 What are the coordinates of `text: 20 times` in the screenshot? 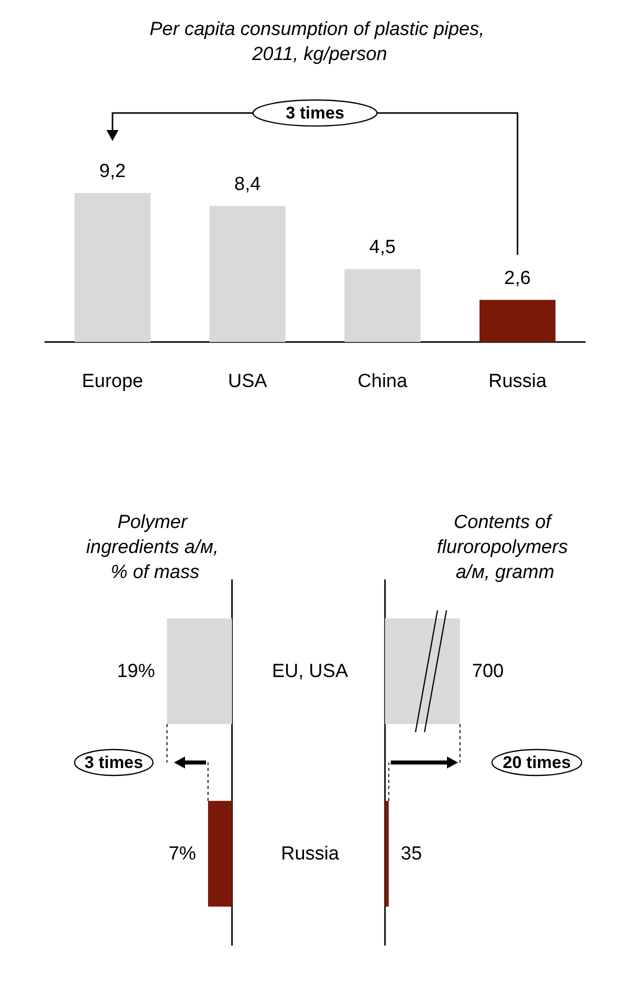 It's located at (536, 762).